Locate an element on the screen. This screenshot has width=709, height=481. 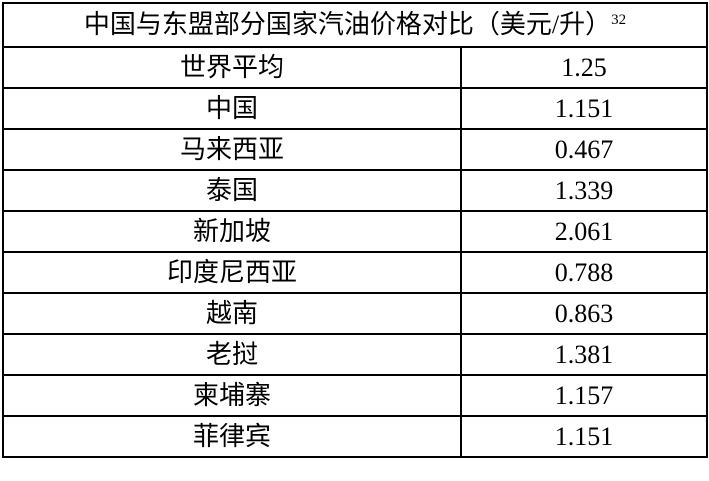
country-cell: 中国 is located at coordinates (232, 108).